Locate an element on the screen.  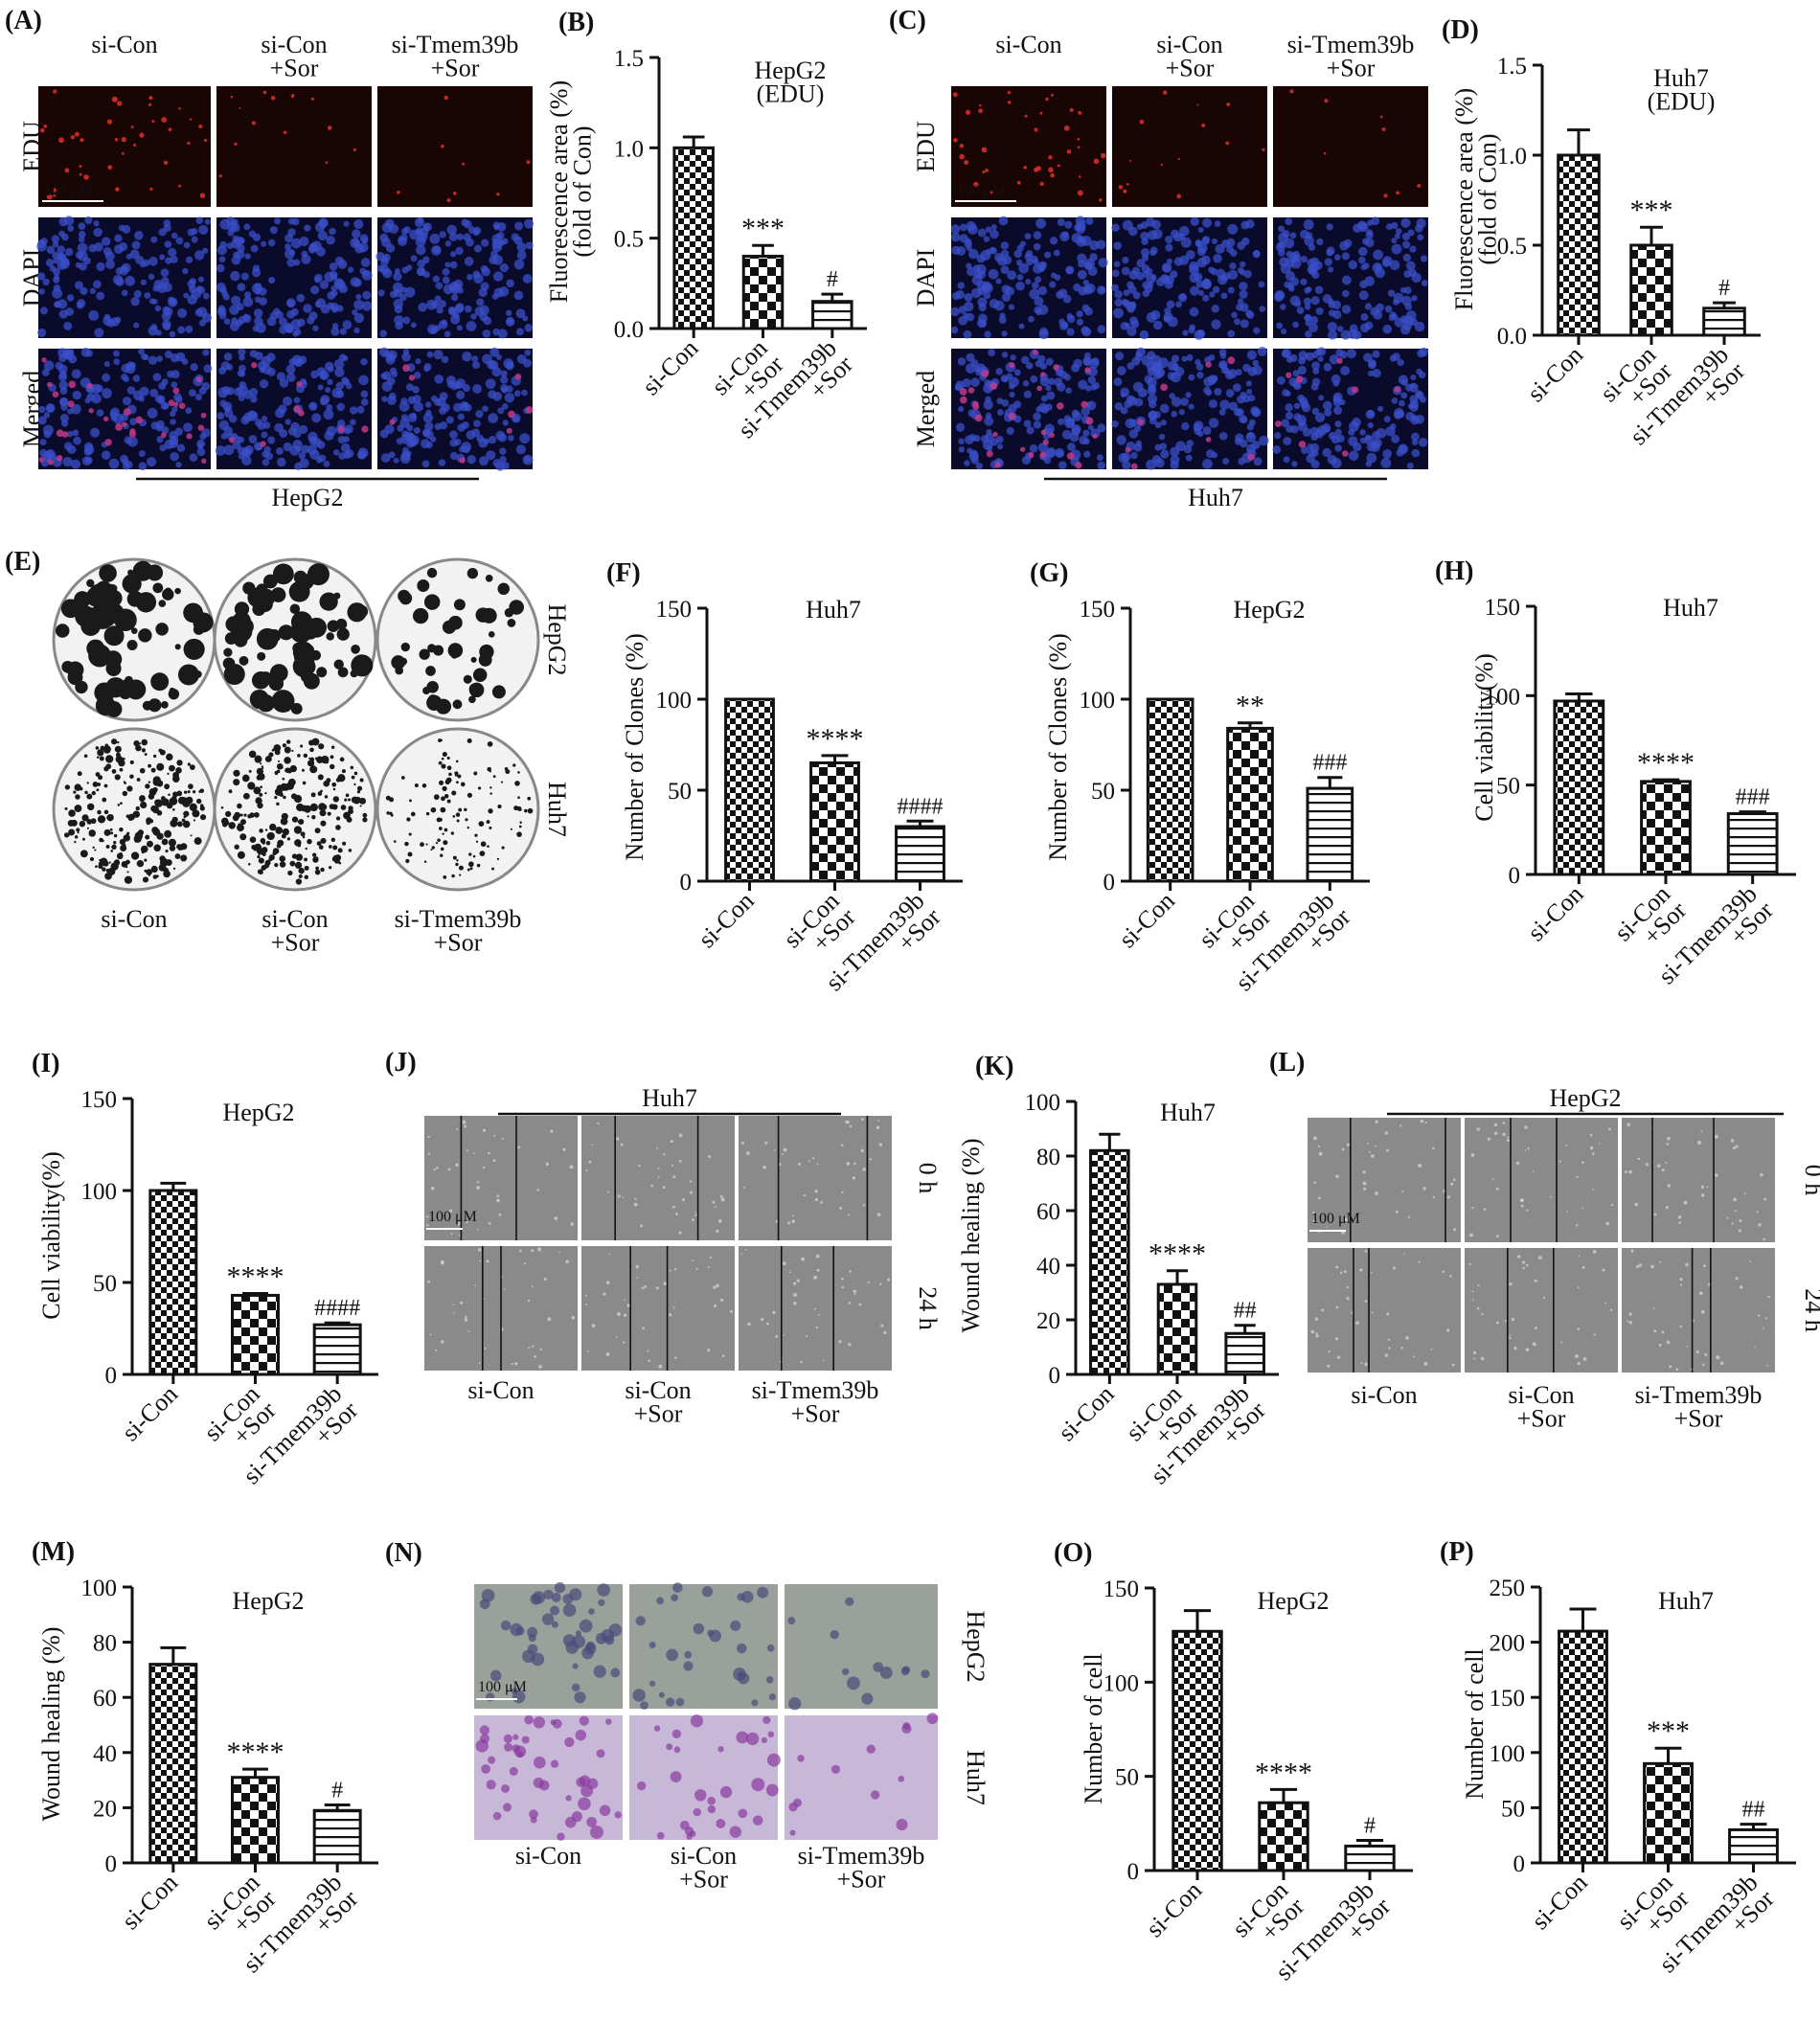
y-tick-label: 0 is located at coordinates (1519, 1864).